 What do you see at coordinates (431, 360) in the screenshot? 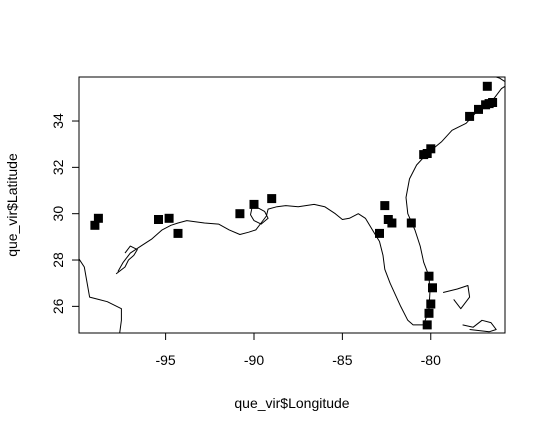
I see `x-tick-label: -80` at bounding box center [431, 360].